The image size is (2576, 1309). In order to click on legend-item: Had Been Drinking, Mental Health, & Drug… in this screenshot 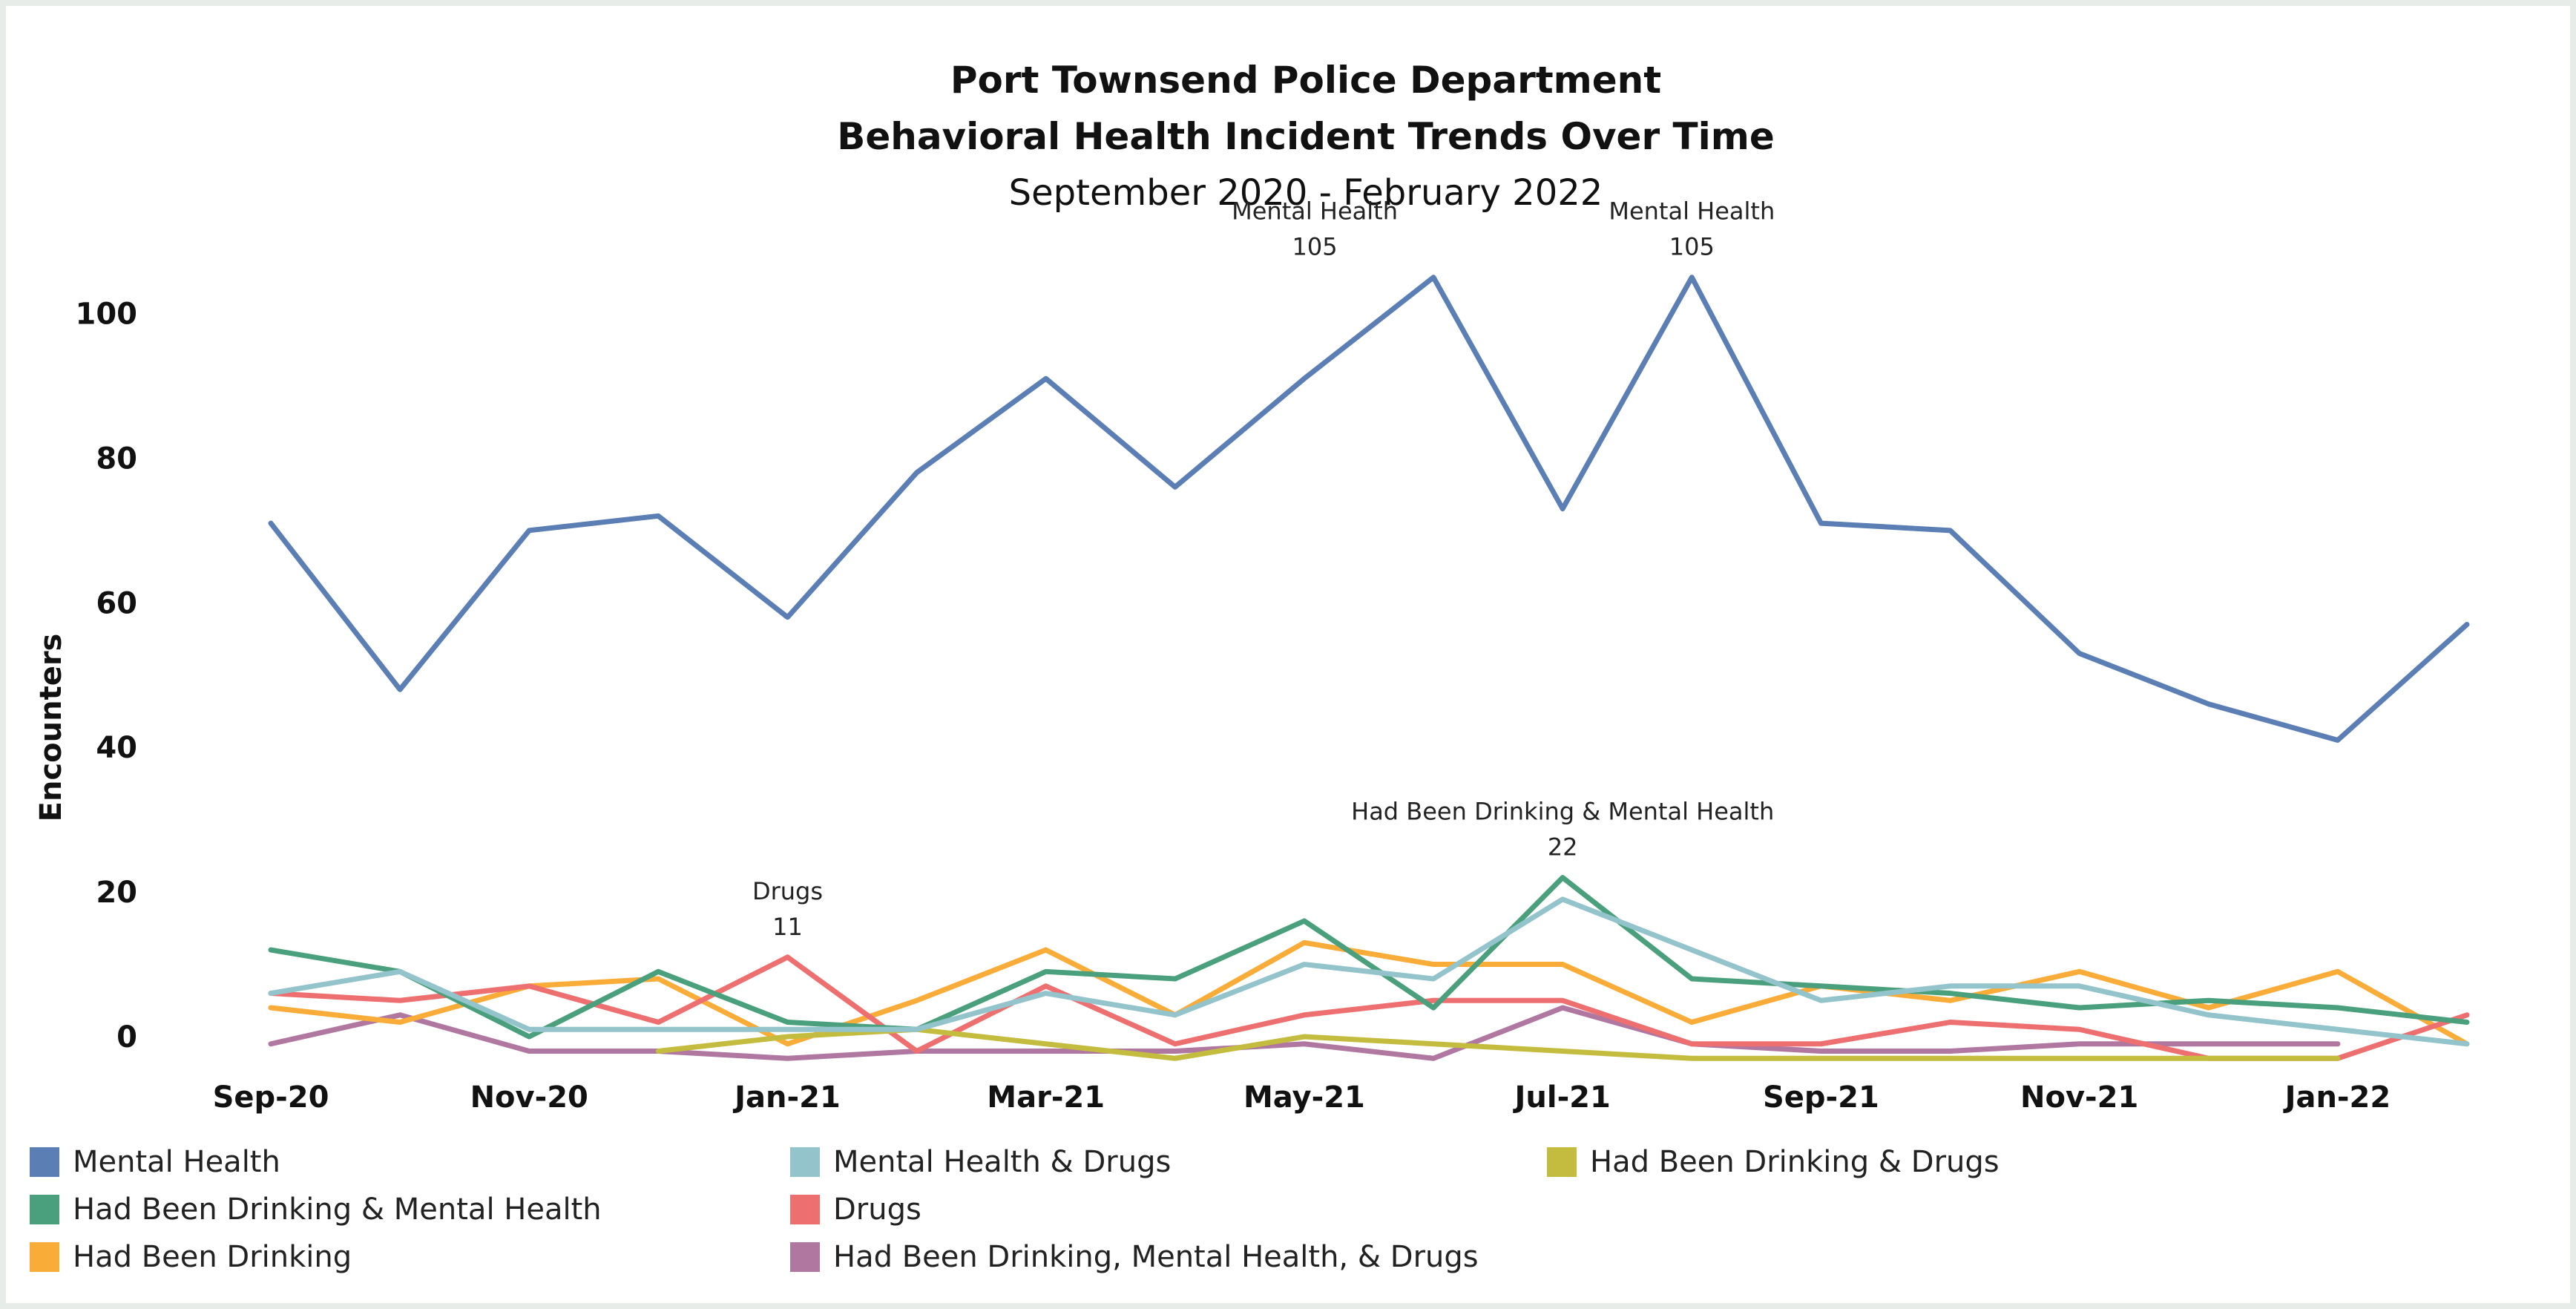, I will do `click(1134, 1257)`.